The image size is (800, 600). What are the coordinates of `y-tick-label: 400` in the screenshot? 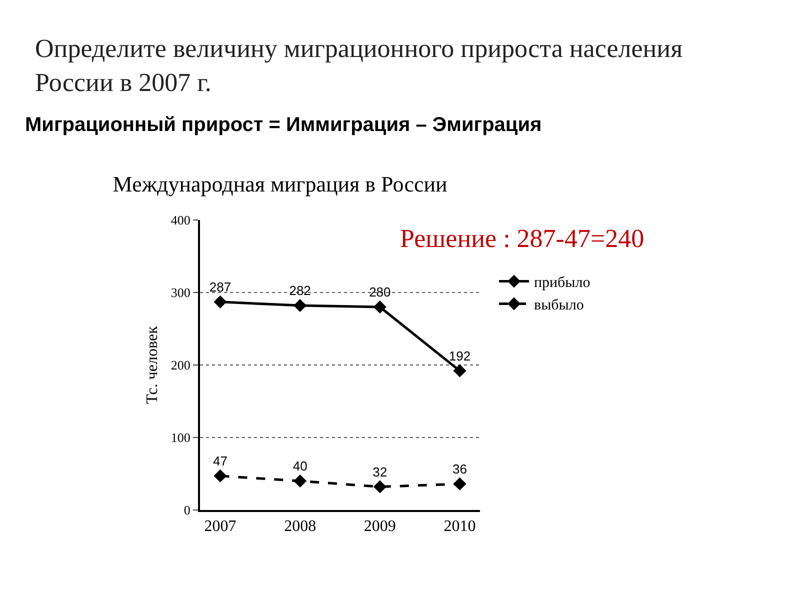 It's located at (180, 220).